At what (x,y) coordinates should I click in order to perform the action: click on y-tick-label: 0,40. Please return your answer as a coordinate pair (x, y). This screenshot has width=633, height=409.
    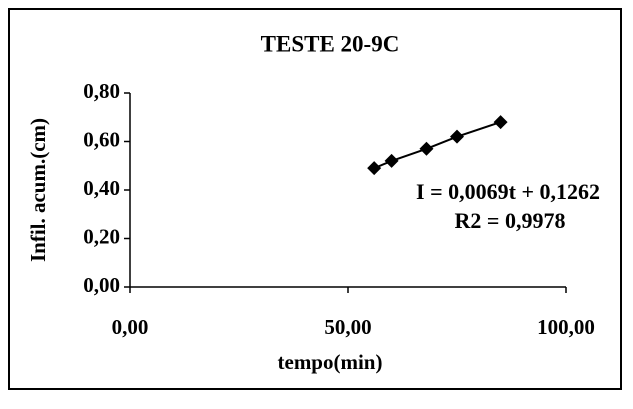
    Looking at the image, I should click on (101, 188).